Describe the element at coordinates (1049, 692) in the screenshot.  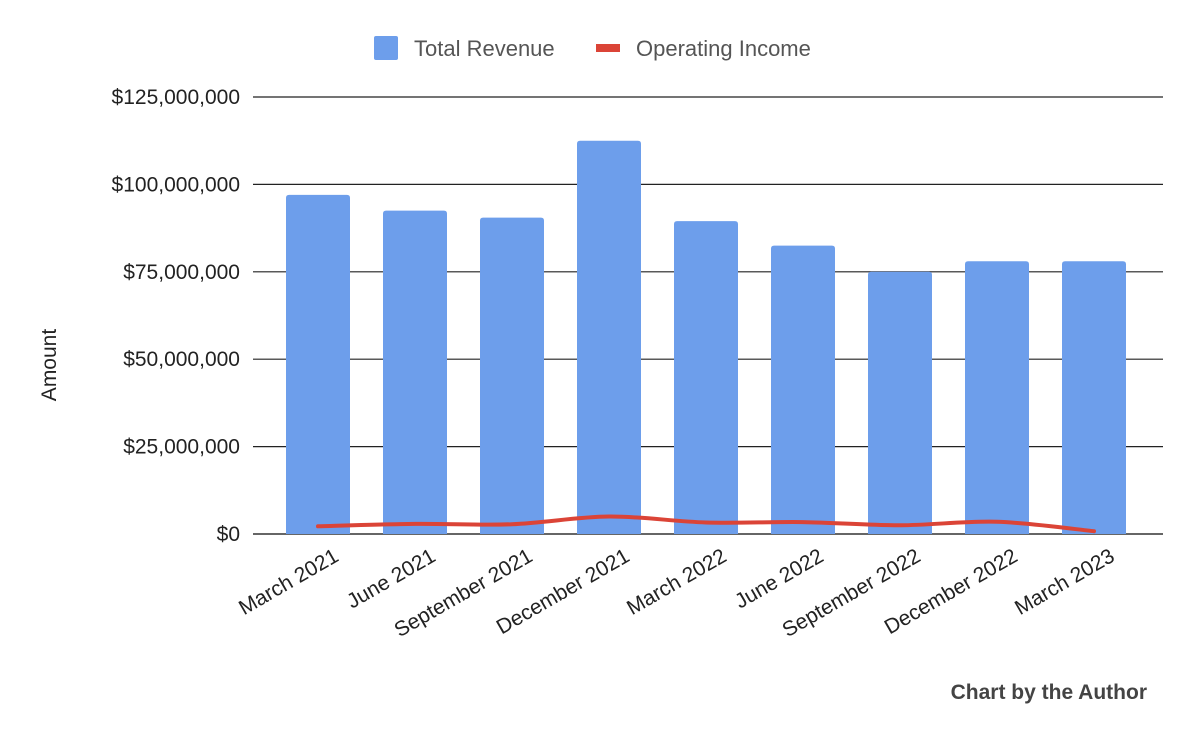
I see `chart-credit: Chart by the Author` at that location.